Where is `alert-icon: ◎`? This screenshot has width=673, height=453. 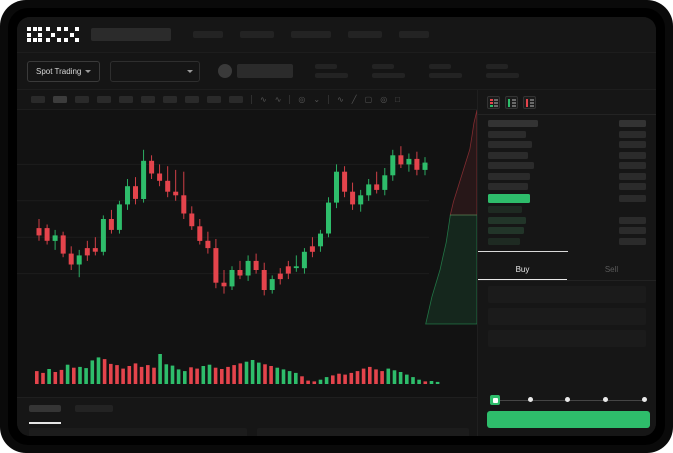
alert-icon: ◎ is located at coordinates (302, 99).